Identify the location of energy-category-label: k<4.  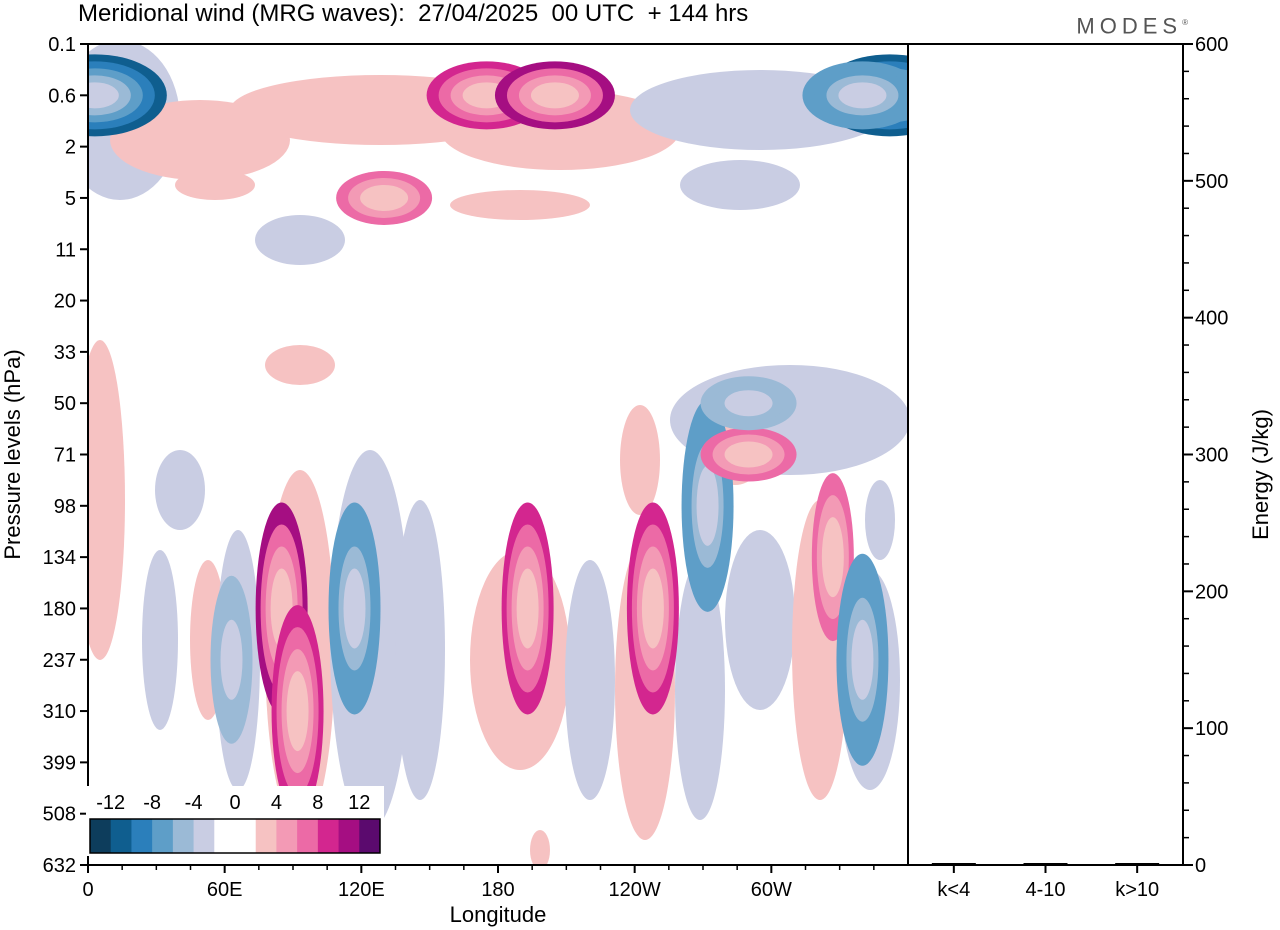
(953, 890).